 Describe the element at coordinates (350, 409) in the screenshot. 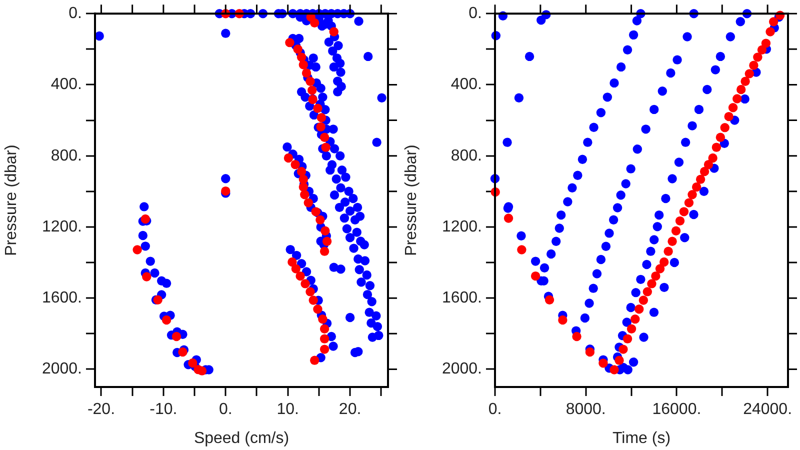

I see `x-tick-label: 20.` at that location.